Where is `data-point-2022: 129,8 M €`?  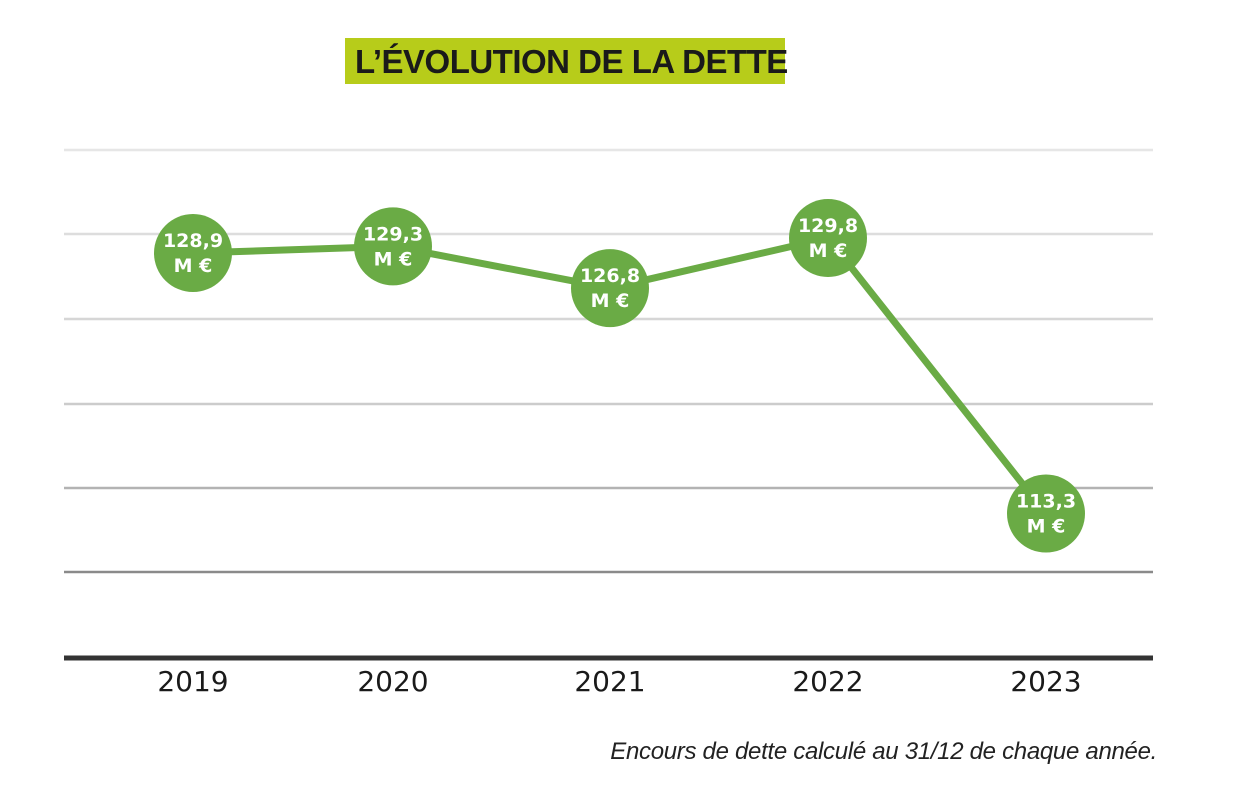 data-point-2022: 129,8 M € is located at coordinates (828, 238).